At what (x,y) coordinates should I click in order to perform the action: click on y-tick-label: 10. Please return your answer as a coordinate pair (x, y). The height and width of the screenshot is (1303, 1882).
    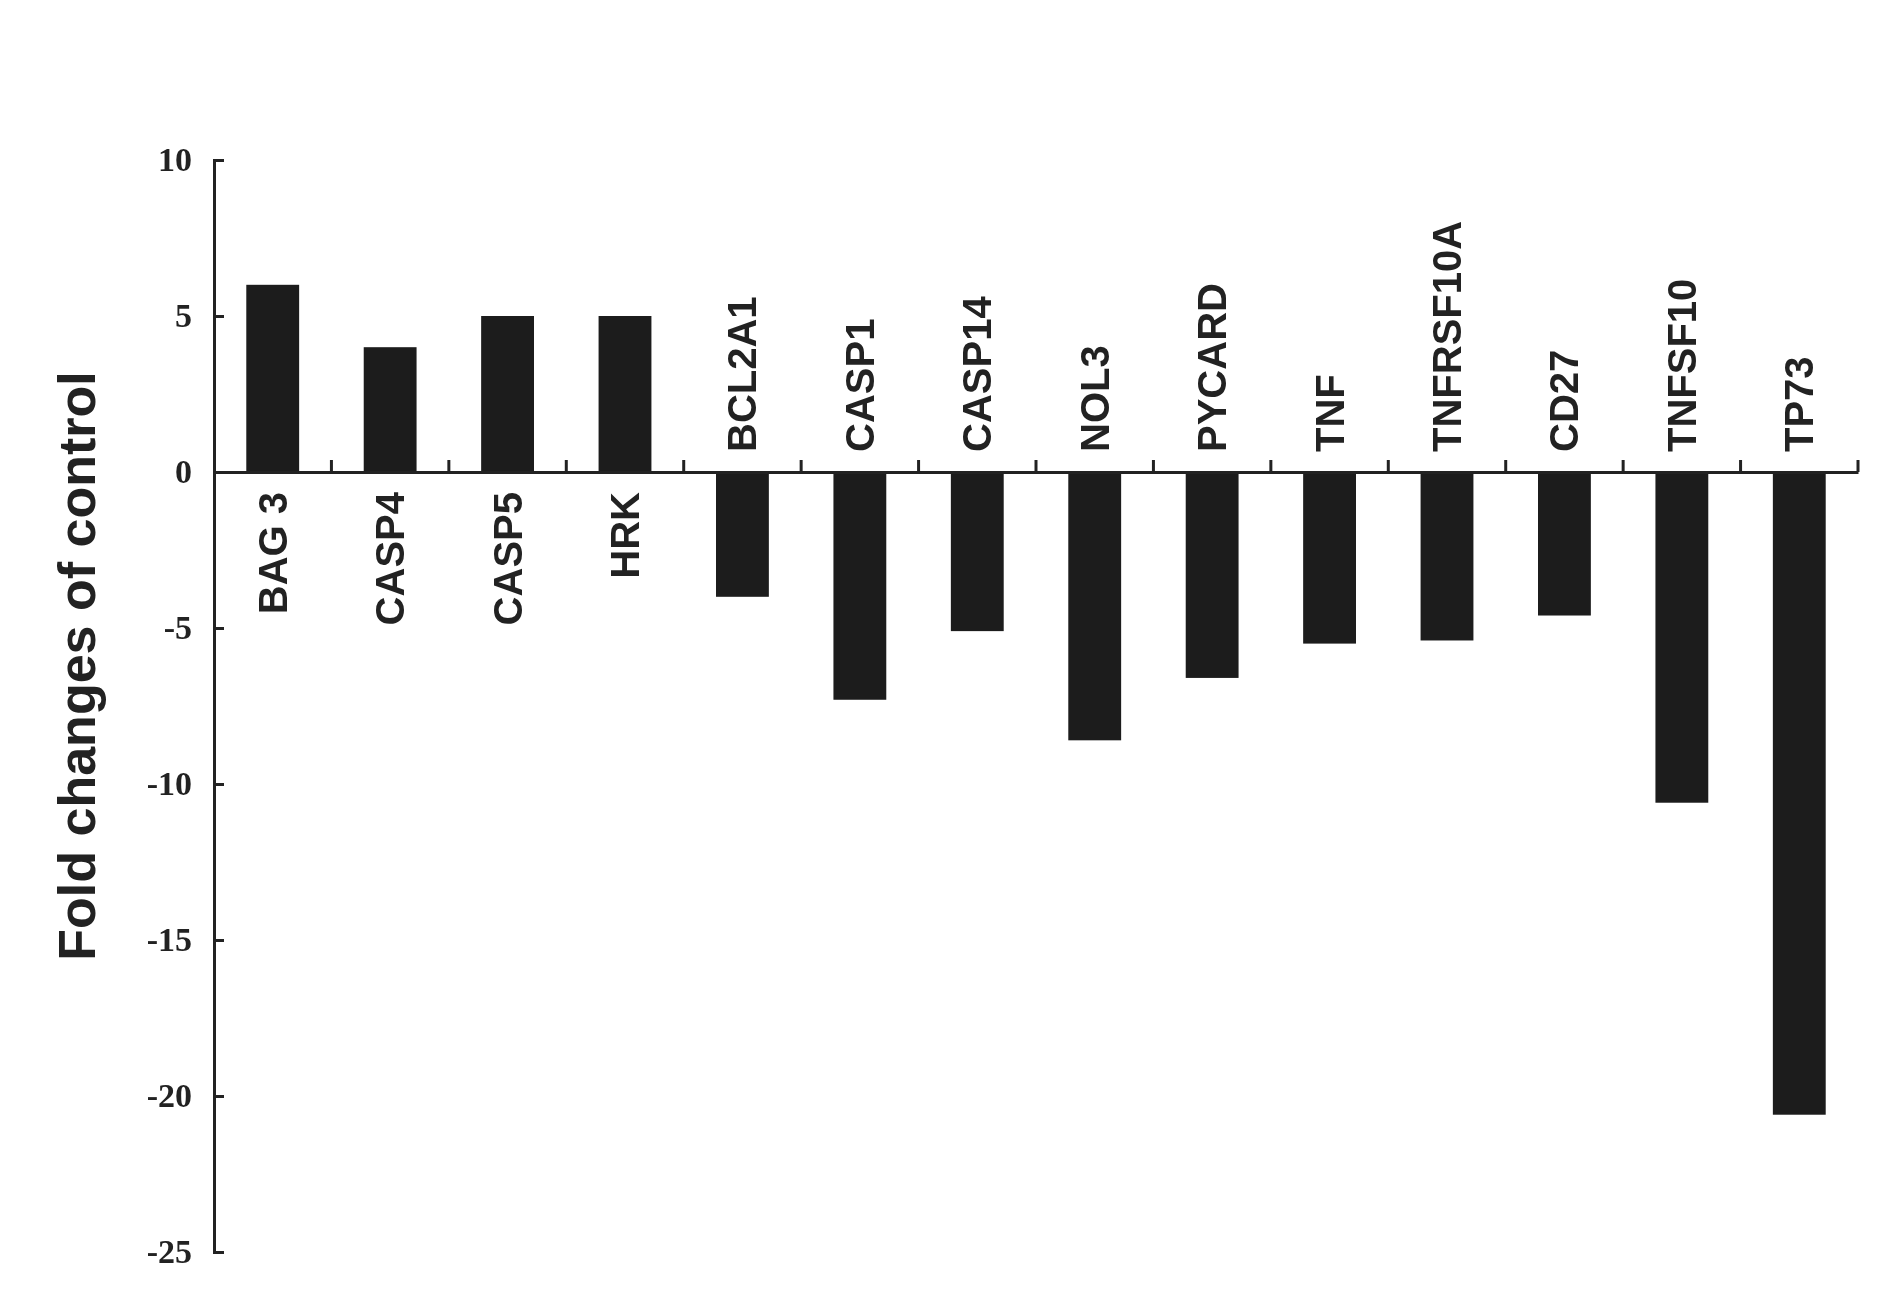
    Looking at the image, I should click on (175, 160).